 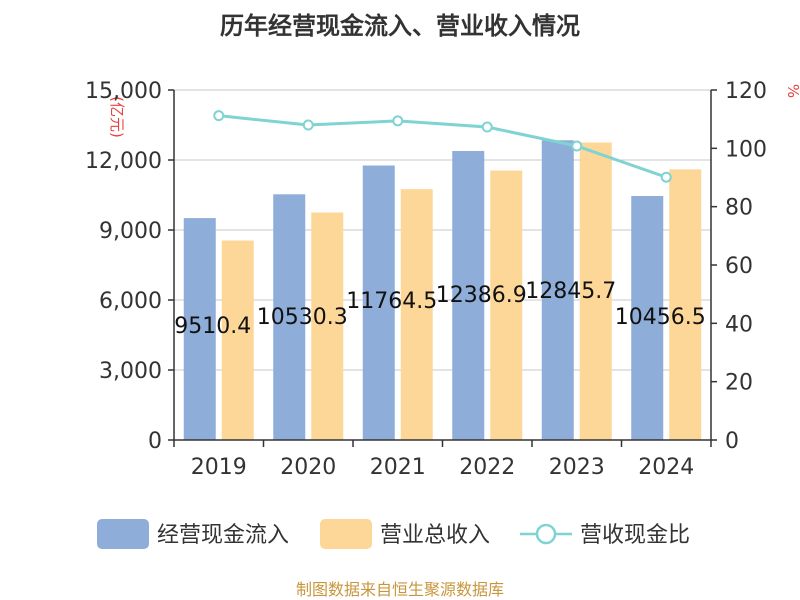 I want to click on x-tick-label: 2020, so click(x=308, y=467).